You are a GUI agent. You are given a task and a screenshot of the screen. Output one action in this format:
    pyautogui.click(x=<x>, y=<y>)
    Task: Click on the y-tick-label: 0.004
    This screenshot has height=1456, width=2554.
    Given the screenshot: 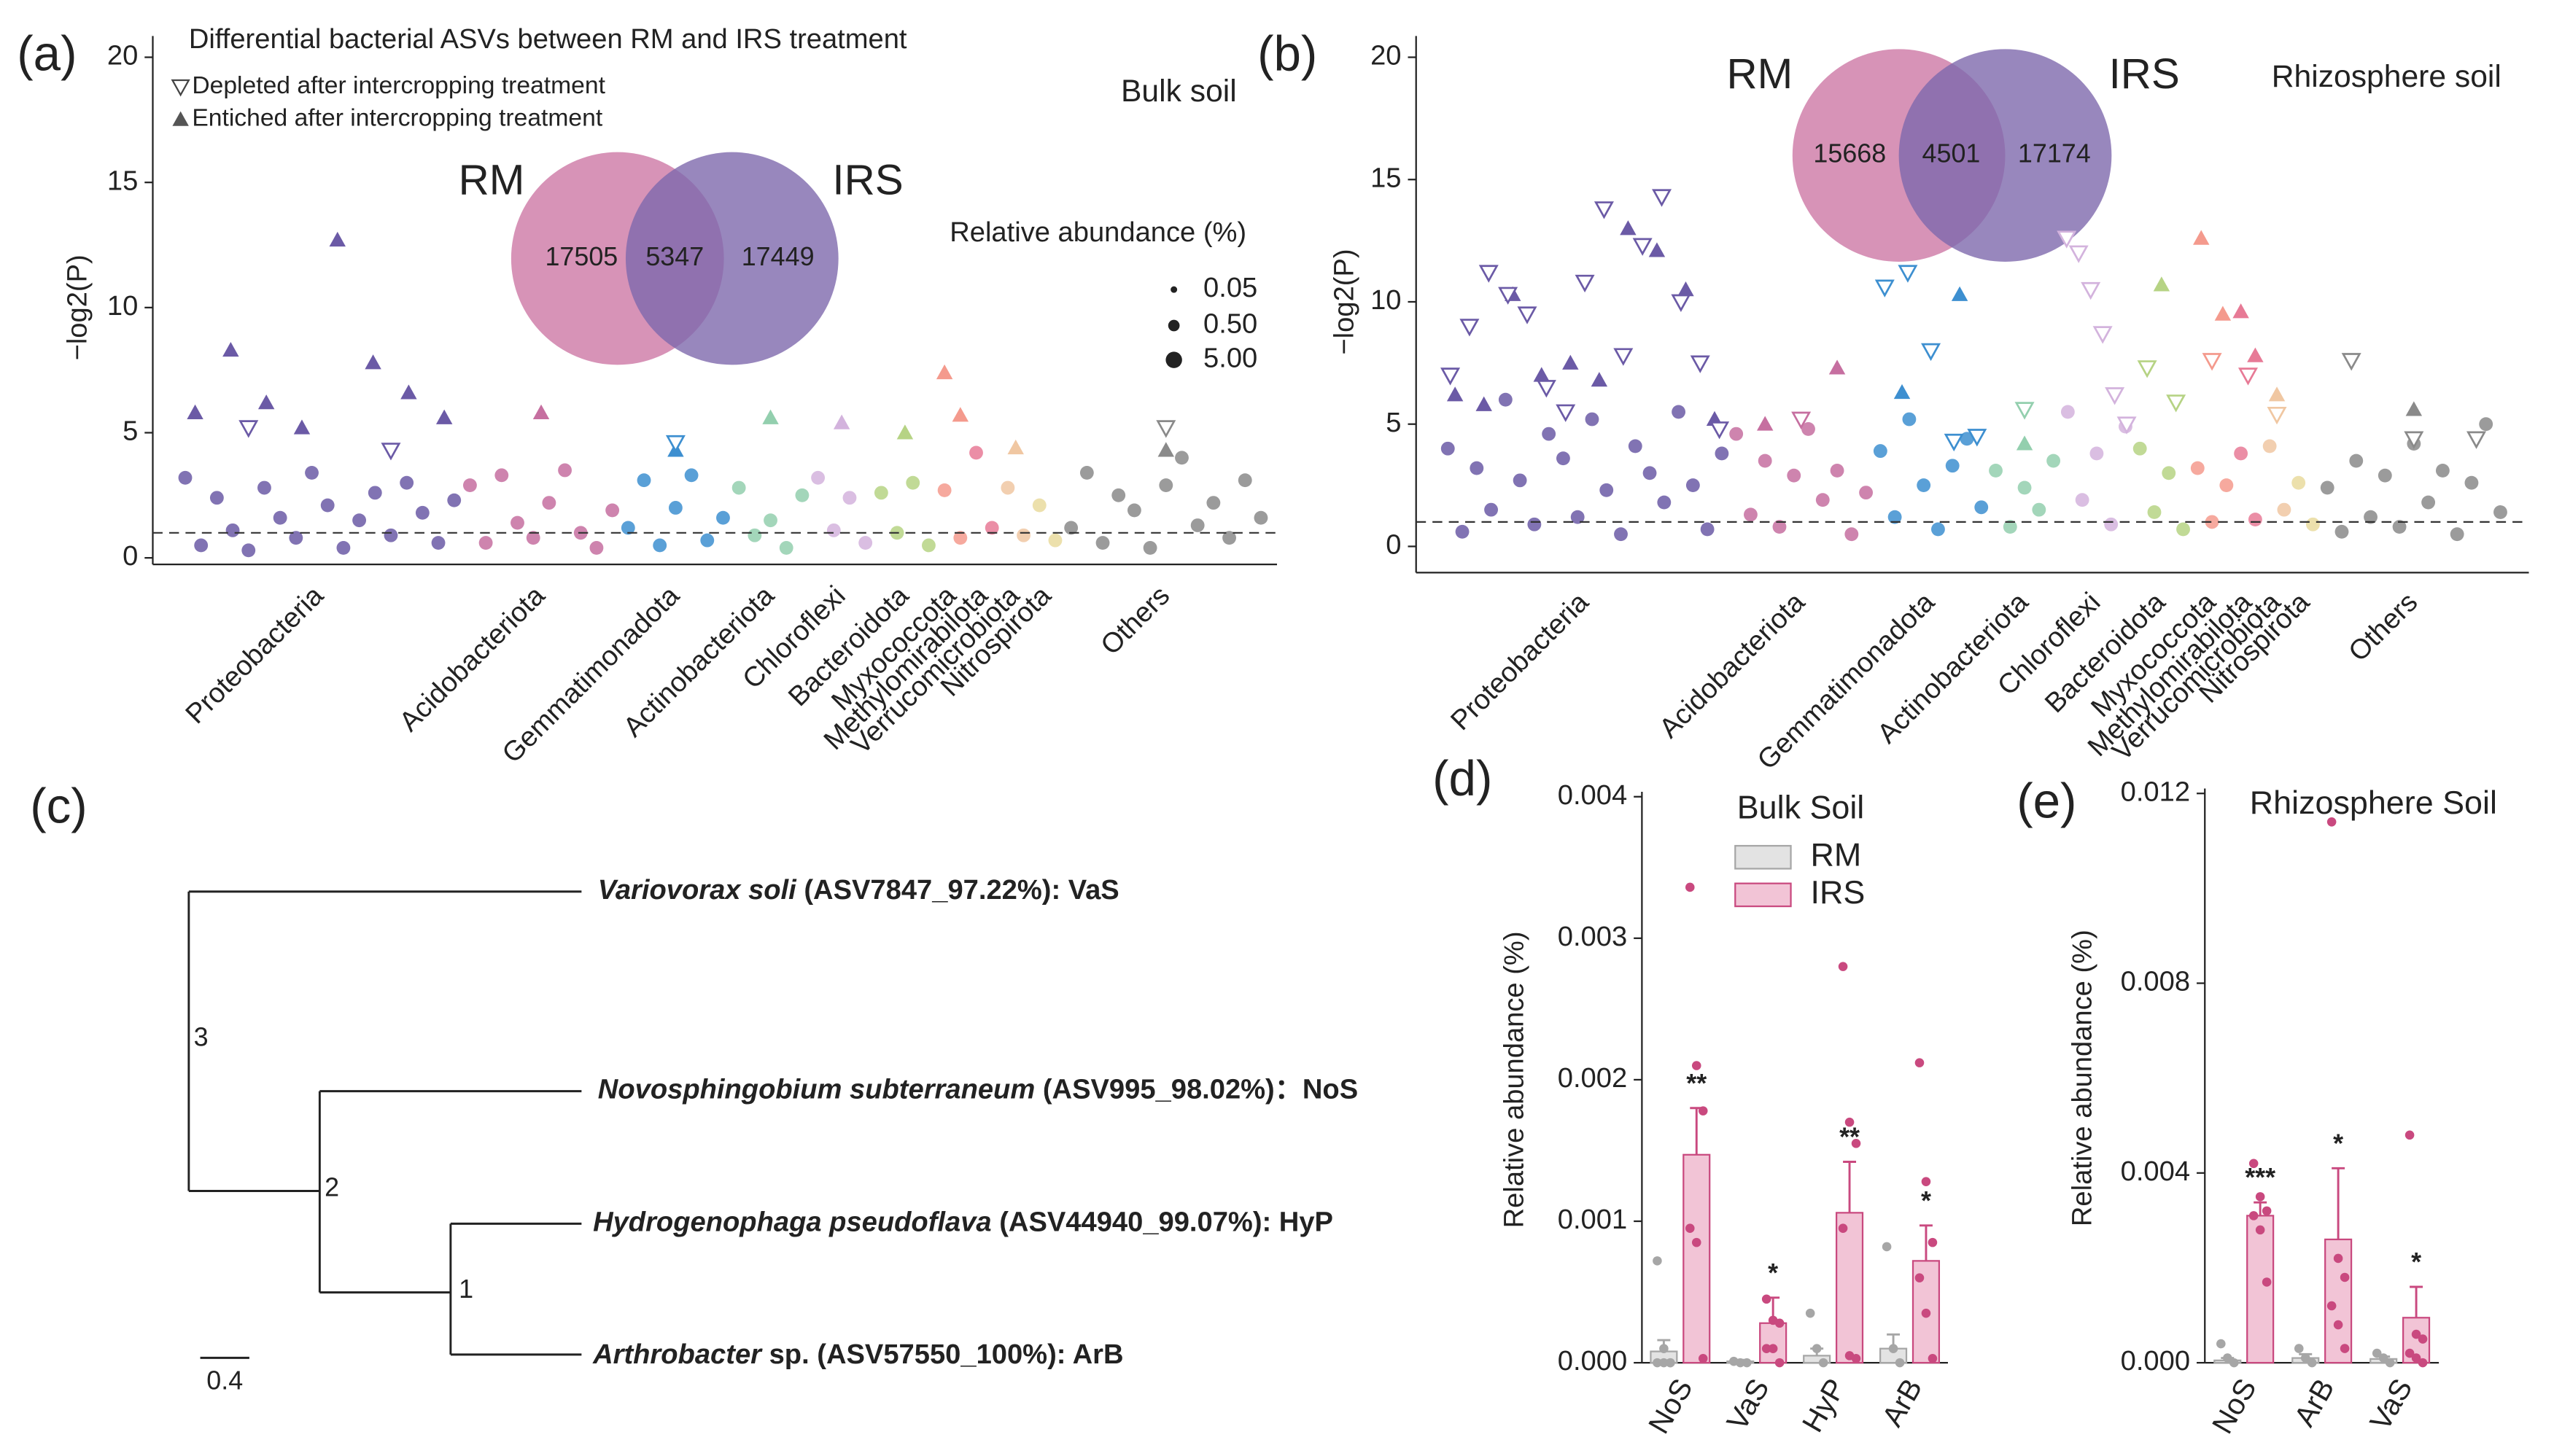 What is the action you would take?
    pyautogui.click(x=2155, y=1171)
    